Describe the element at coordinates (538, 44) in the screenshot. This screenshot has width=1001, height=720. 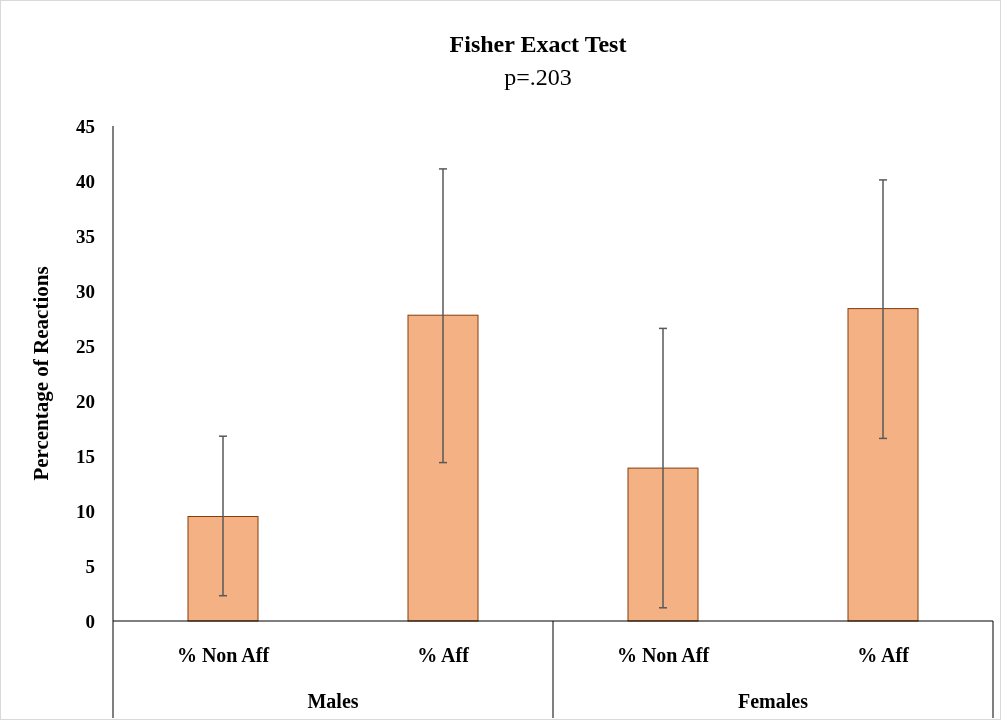
I see `chart-title: Fisher Exact Test` at that location.